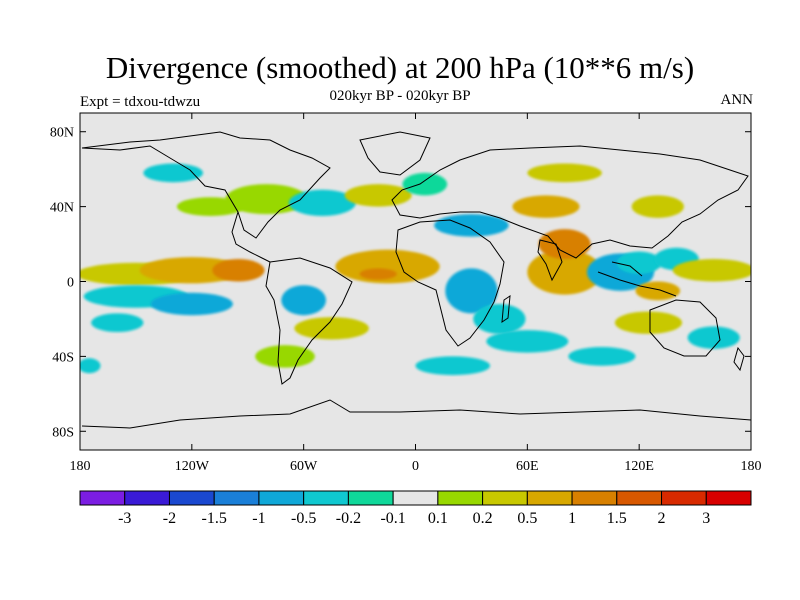 This screenshot has width=800, height=600. I want to click on x-tick-label: 0, so click(415, 466).